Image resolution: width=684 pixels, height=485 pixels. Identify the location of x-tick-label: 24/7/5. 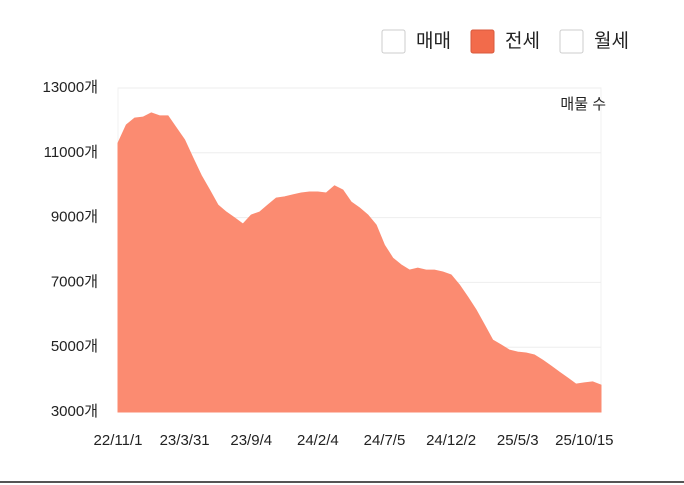
(385, 440).